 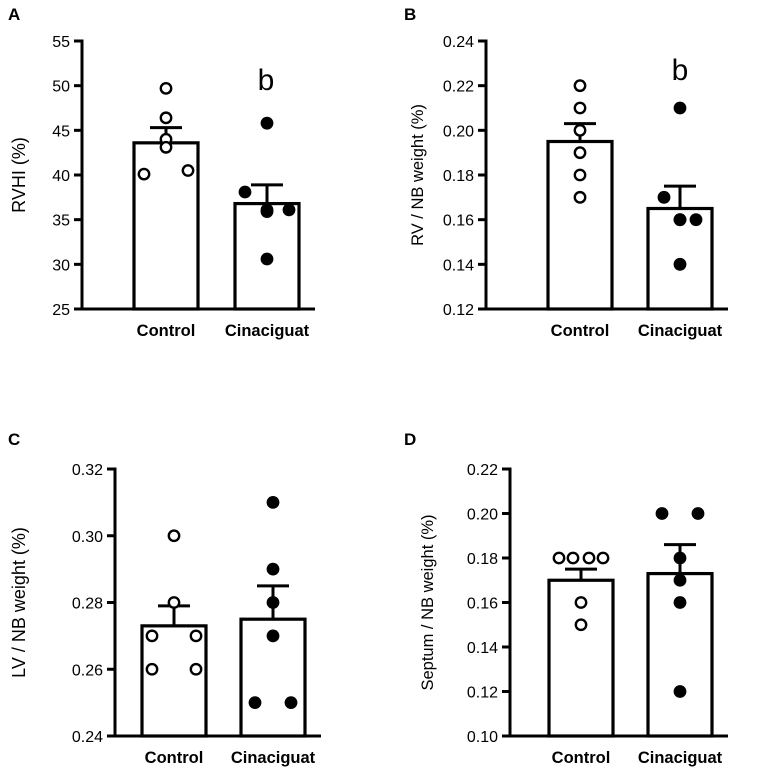 What do you see at coordinates (87, 604) in the screenshot?
I see `y-tick-label: 0.28` at bounding box center [87, 604].